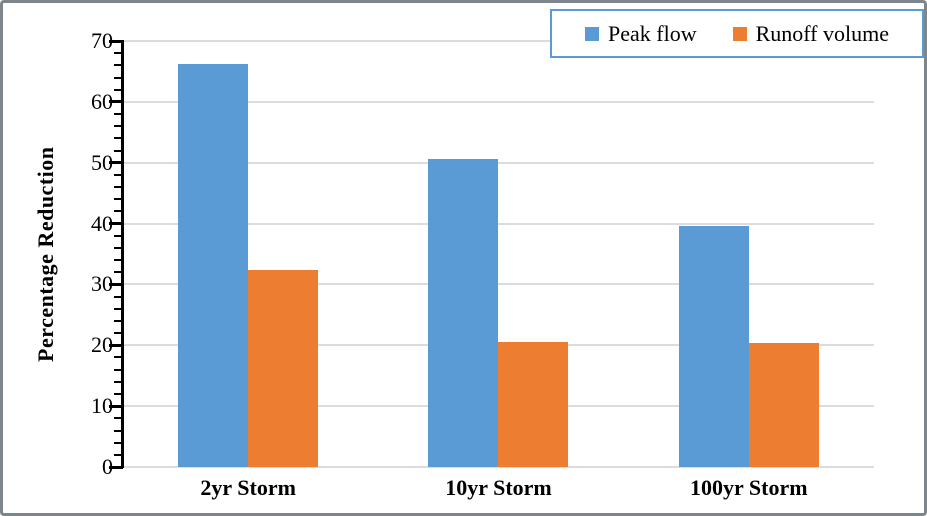 The width and height of the screenshot is (927, 516). I want to click on x-axis-label-100yr-storm: 100yr Storm, so click(749, 487).